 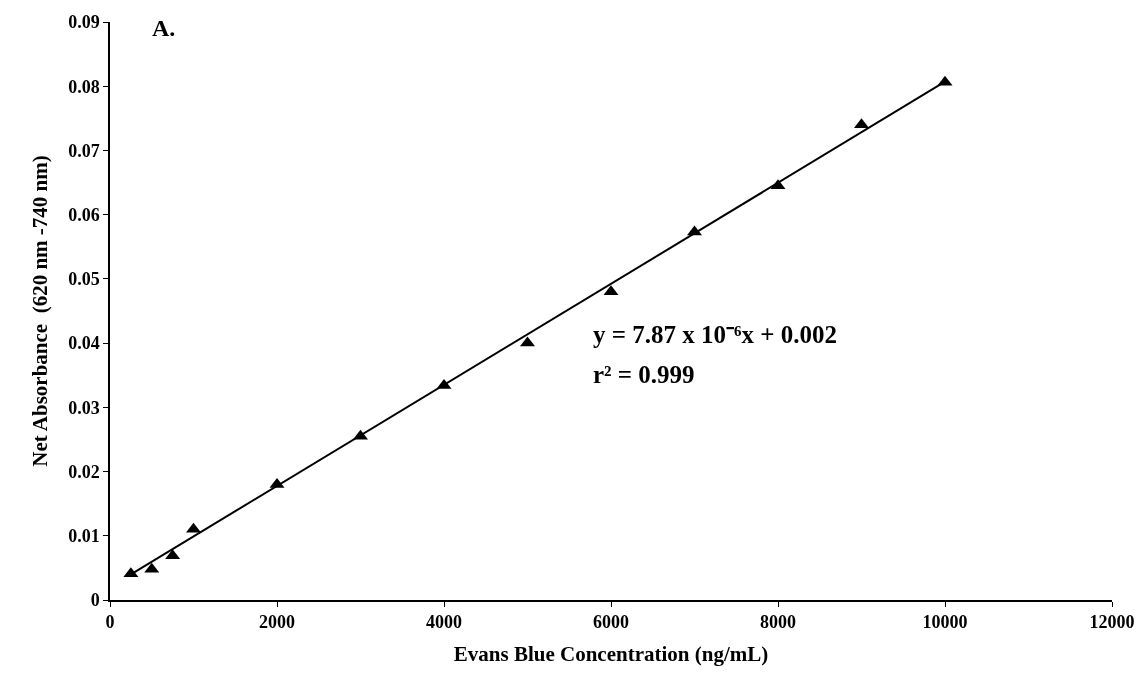 I want to click on y-tick-label: 0.09, so click(x=84, y=22).